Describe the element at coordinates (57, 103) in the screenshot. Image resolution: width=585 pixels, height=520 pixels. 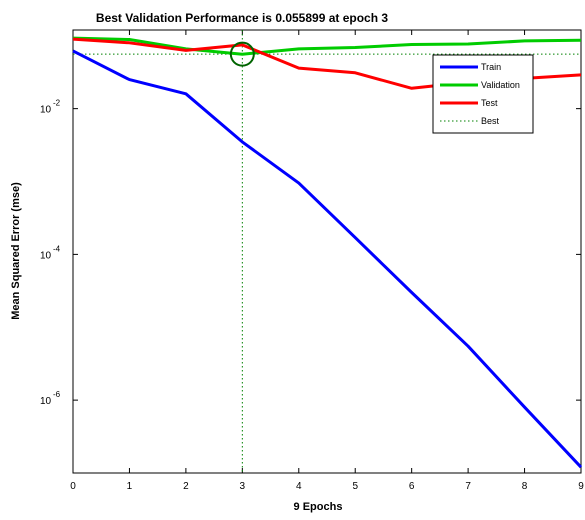
I see `y-tick-exponent: -2` at that location.